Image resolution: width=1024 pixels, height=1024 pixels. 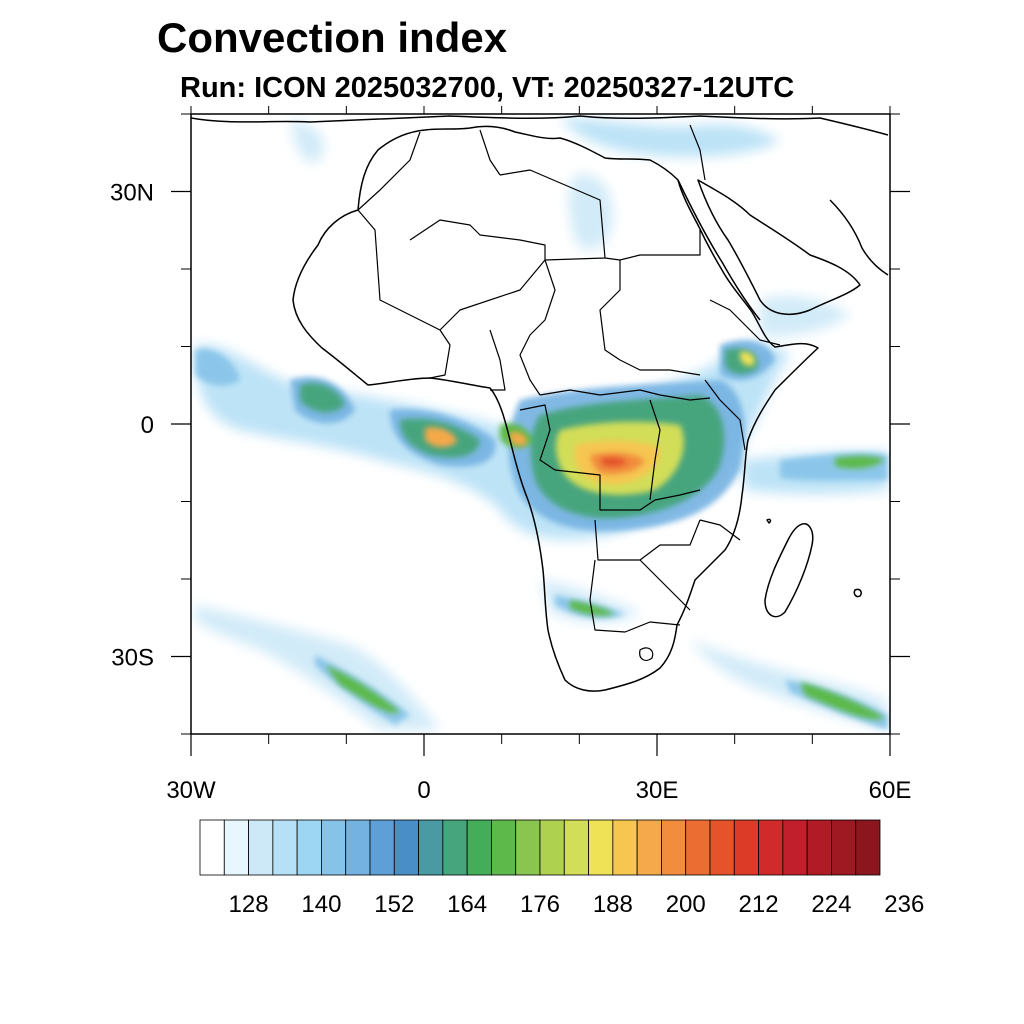 I want to click on colorbar-label: 200, so click(x=686, y=904).